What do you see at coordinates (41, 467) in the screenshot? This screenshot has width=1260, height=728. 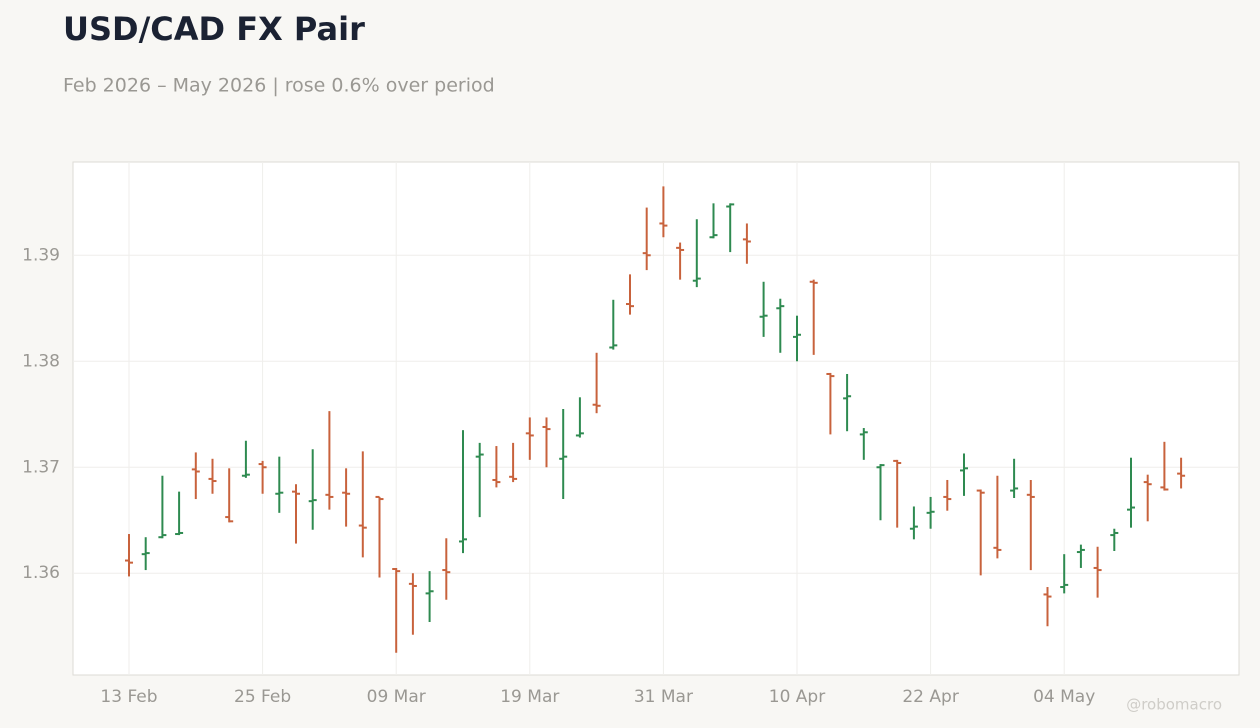 I see `y-tick-label: 1.37` at bounding box center [41, 467].